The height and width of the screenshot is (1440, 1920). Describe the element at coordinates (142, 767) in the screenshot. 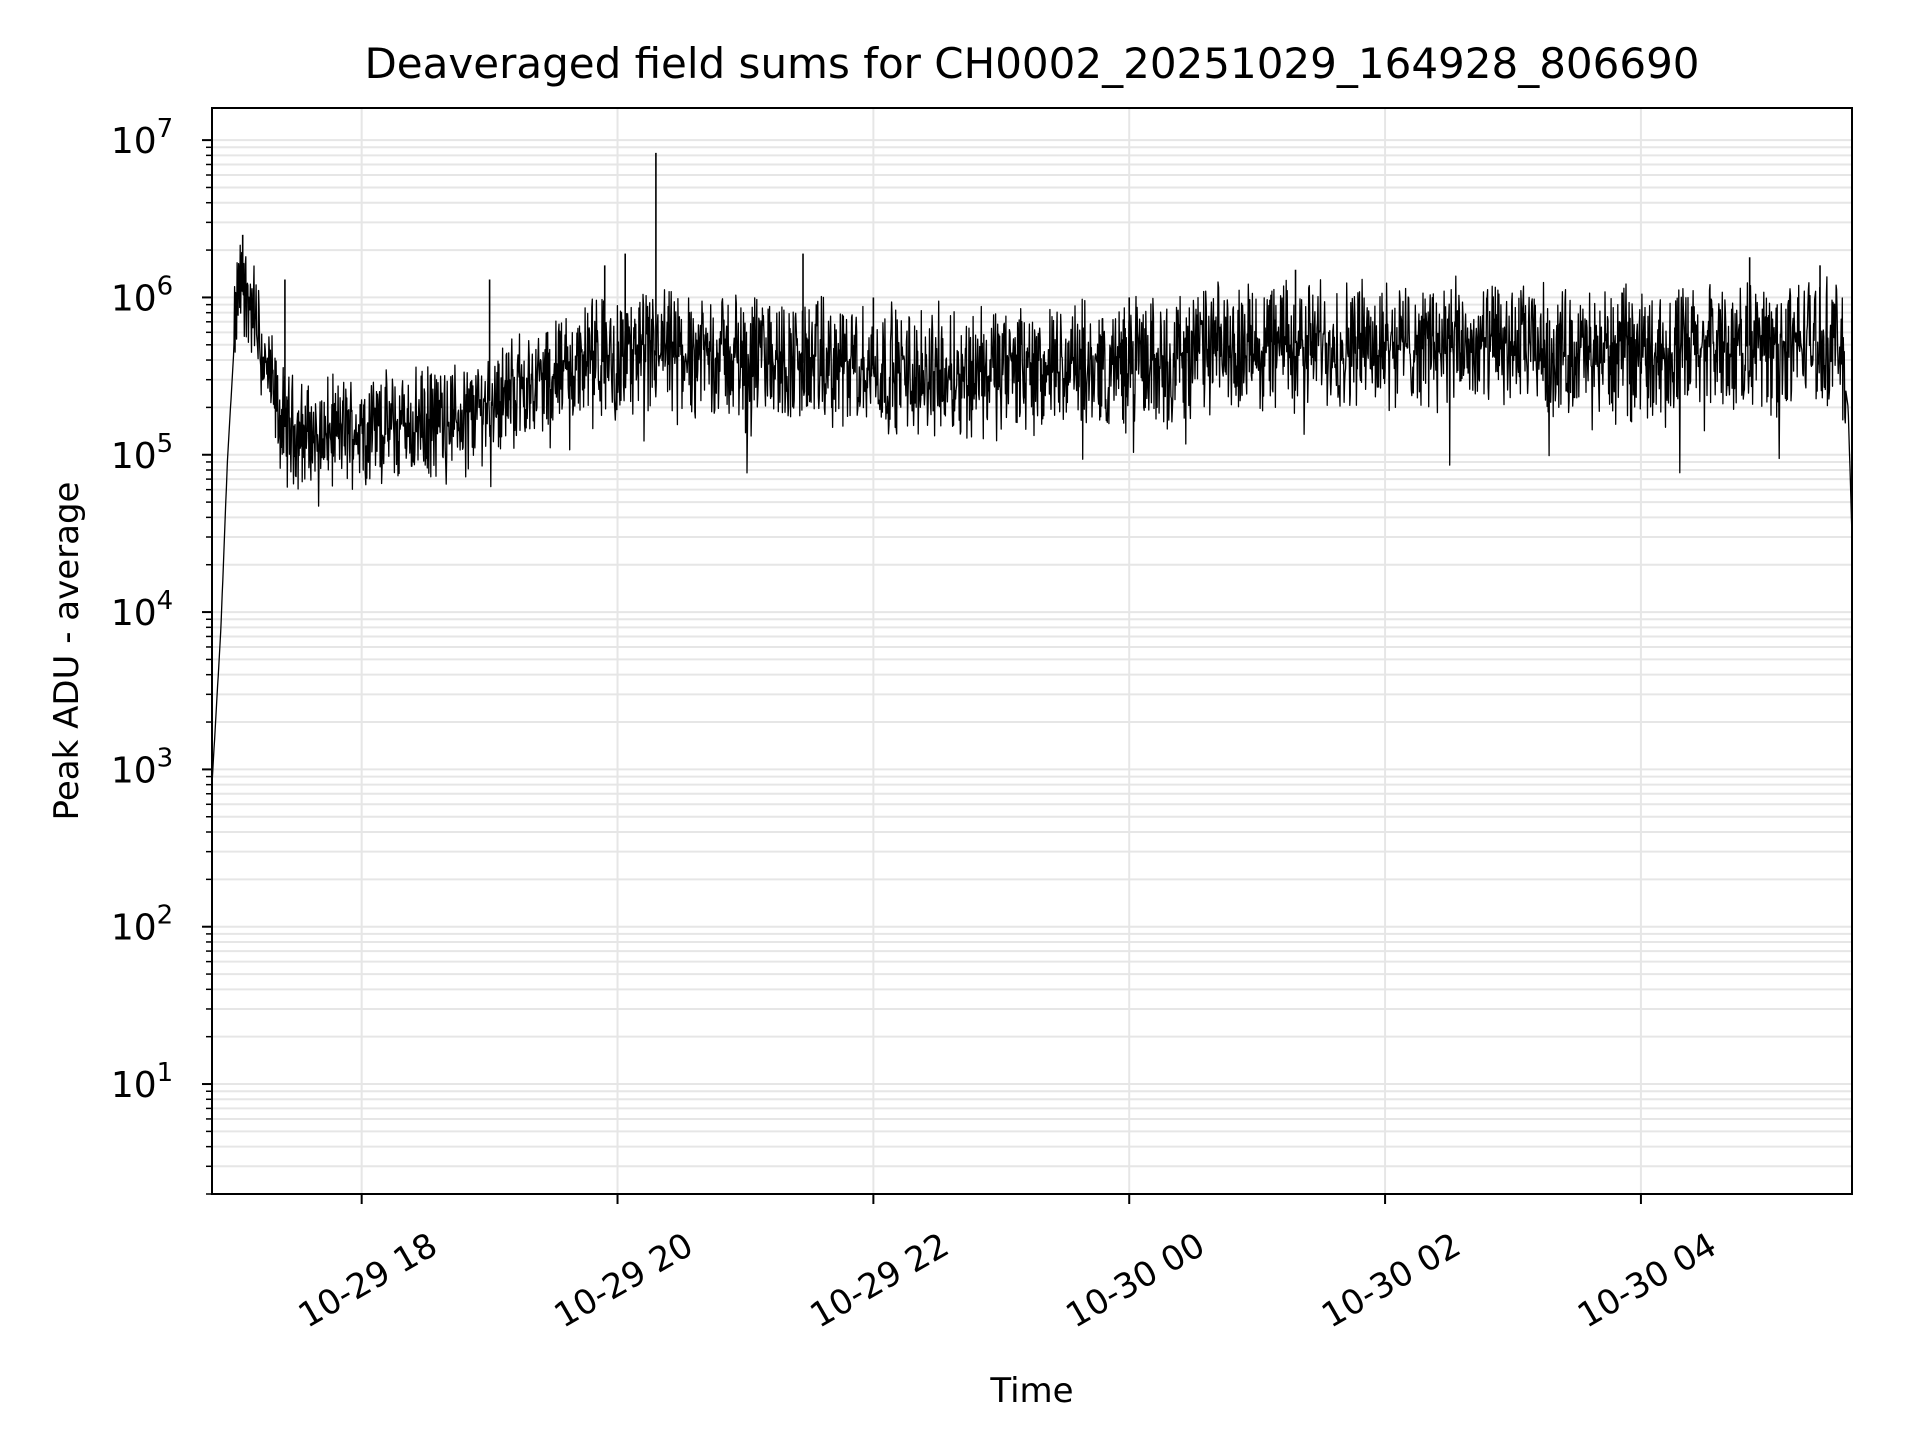

I see `y-tick-label: 10³` at that location.